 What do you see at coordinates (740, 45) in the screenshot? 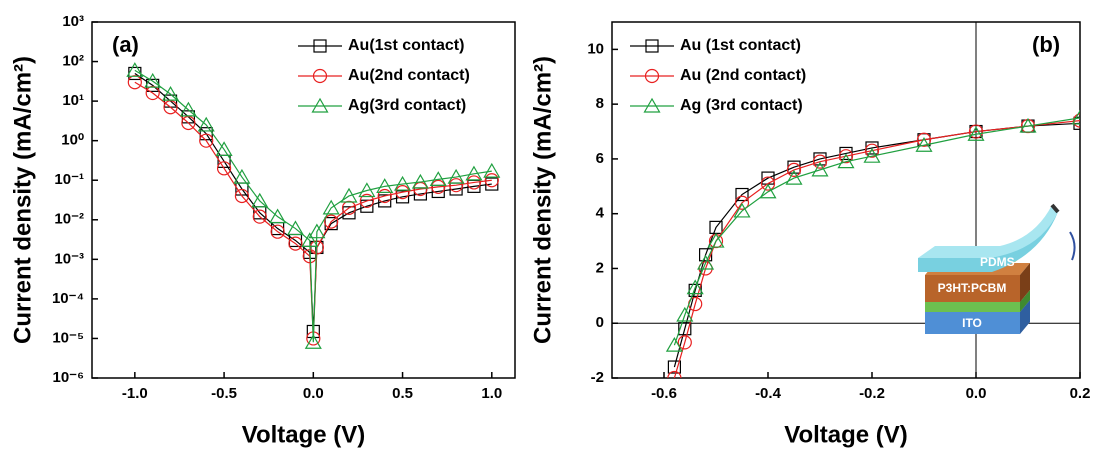
I see `legend-label: Au (1st contact)` at bounding box center [740, 45].